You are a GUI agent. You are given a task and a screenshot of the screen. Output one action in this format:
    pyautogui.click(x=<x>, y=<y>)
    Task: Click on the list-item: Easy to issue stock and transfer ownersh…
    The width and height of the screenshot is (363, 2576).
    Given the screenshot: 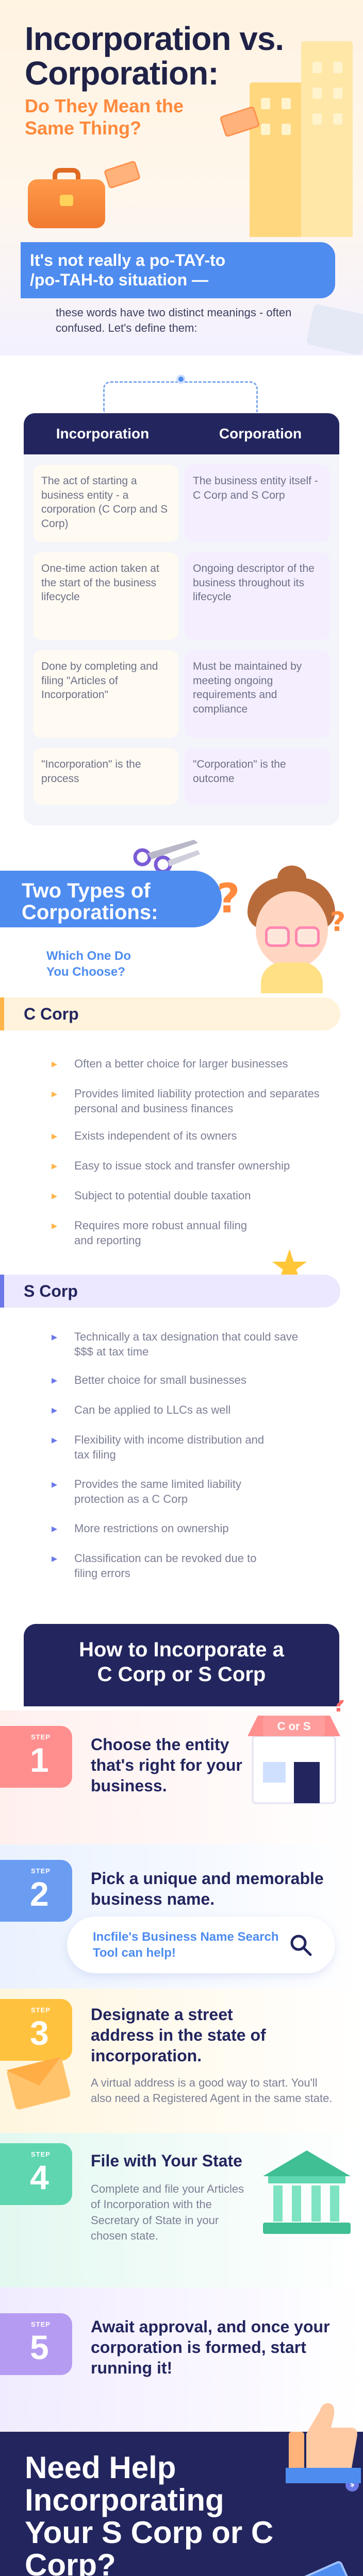 What is the action you would take?
    pyautogui.click(x=196, y=1165)
    